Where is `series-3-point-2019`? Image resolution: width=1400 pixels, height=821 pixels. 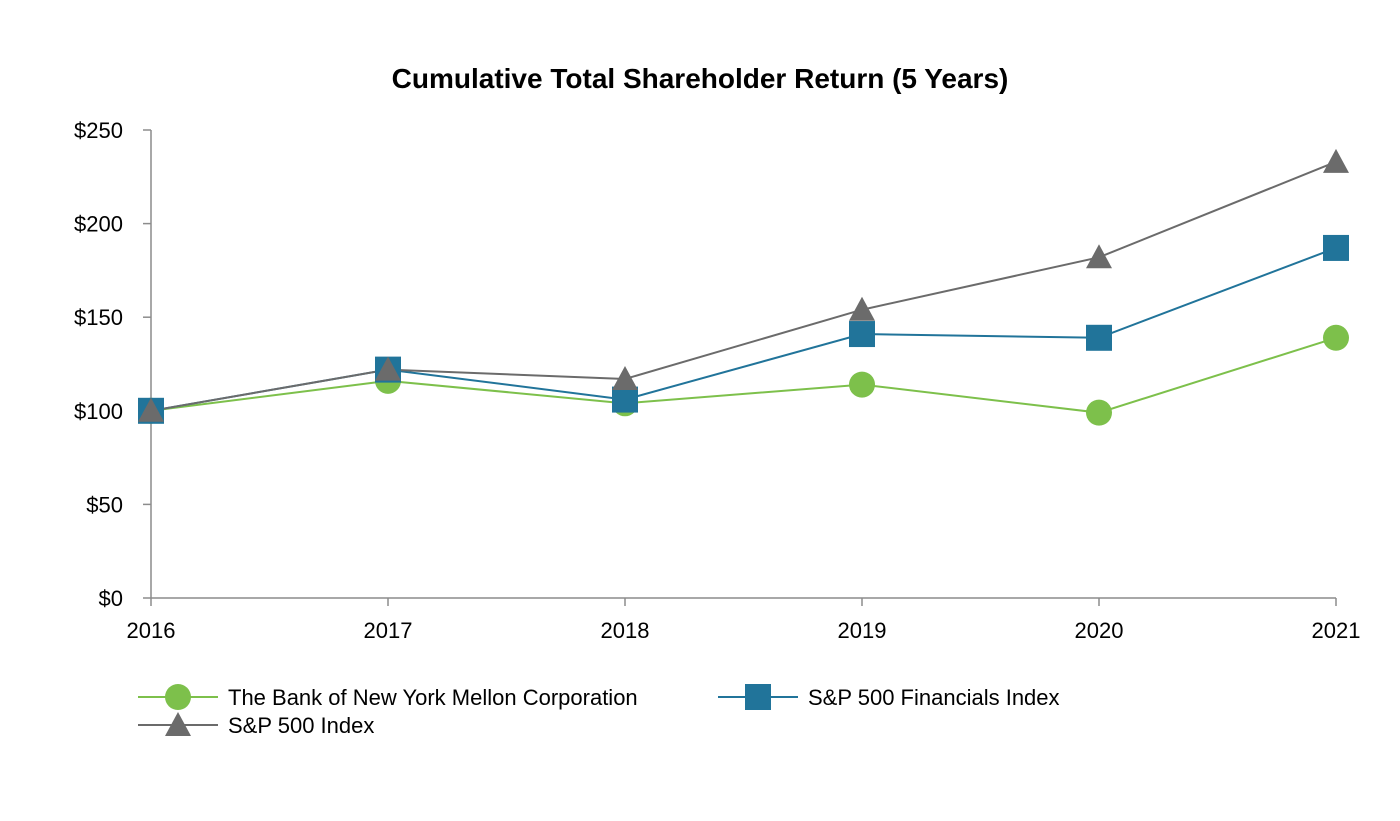 series-3-point-2019 is located at coordinates (862, 308).